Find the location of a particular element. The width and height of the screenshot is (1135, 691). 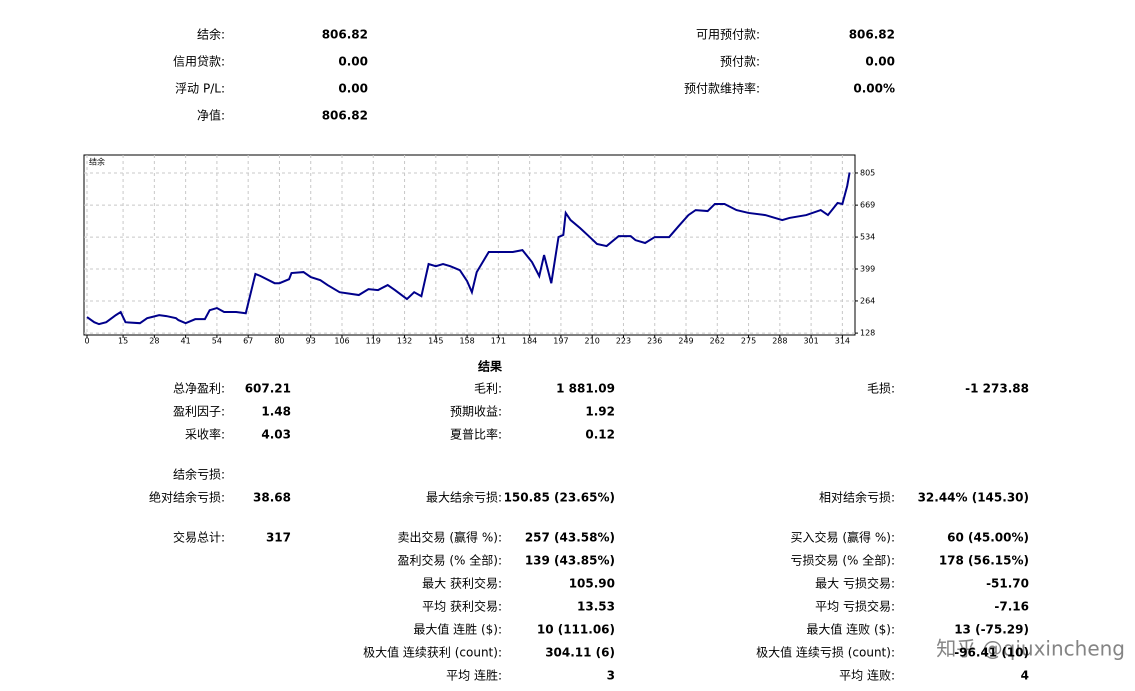

result-value: 38.68 is located at coordinates (272, 498).